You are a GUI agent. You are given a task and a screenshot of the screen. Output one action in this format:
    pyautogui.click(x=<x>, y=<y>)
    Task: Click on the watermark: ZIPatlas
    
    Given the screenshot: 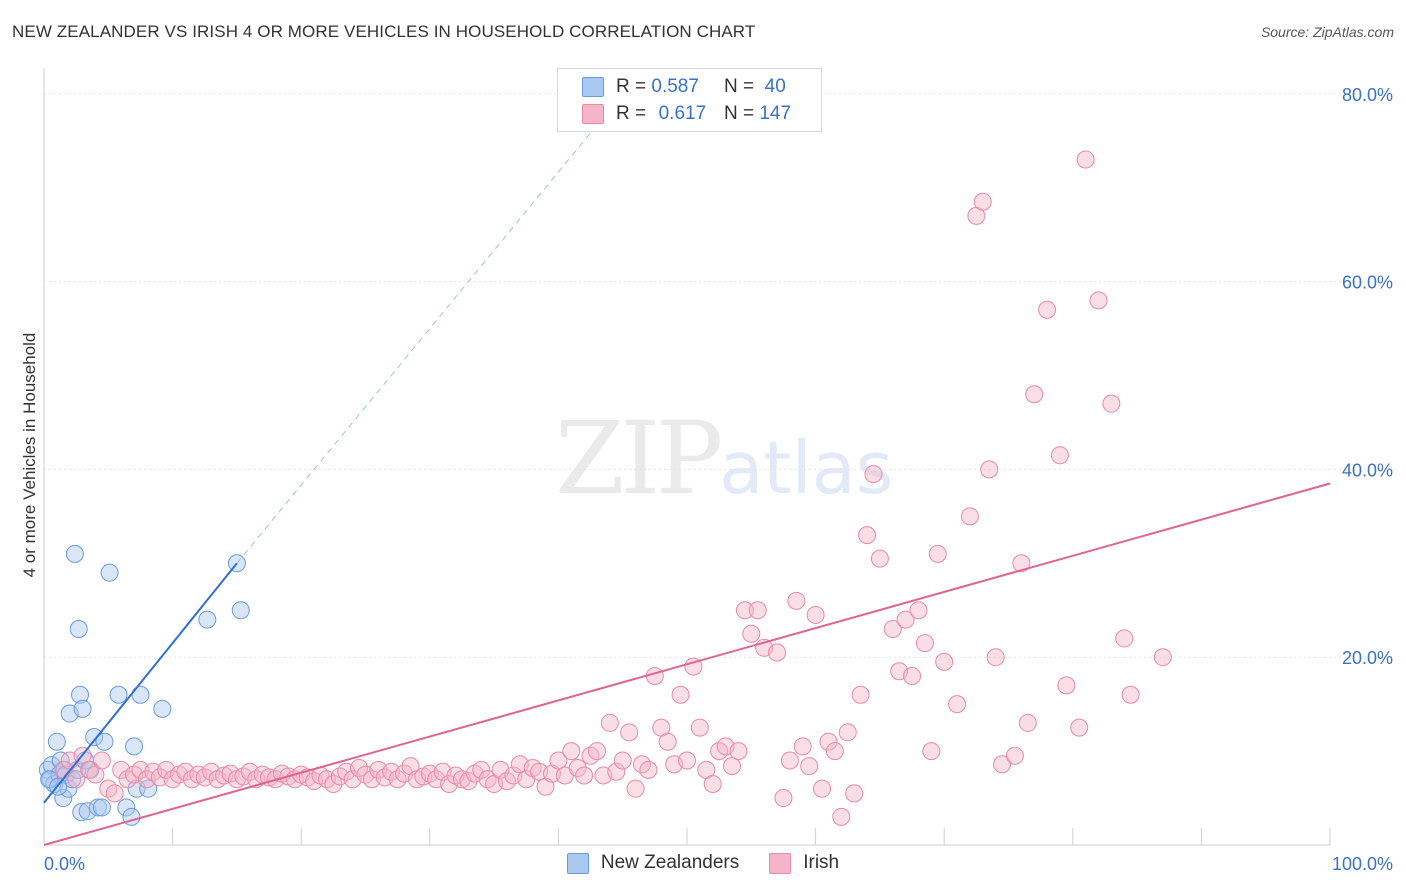 What is the action you would take?
    pyautogui.click(x=724, y=458)
    